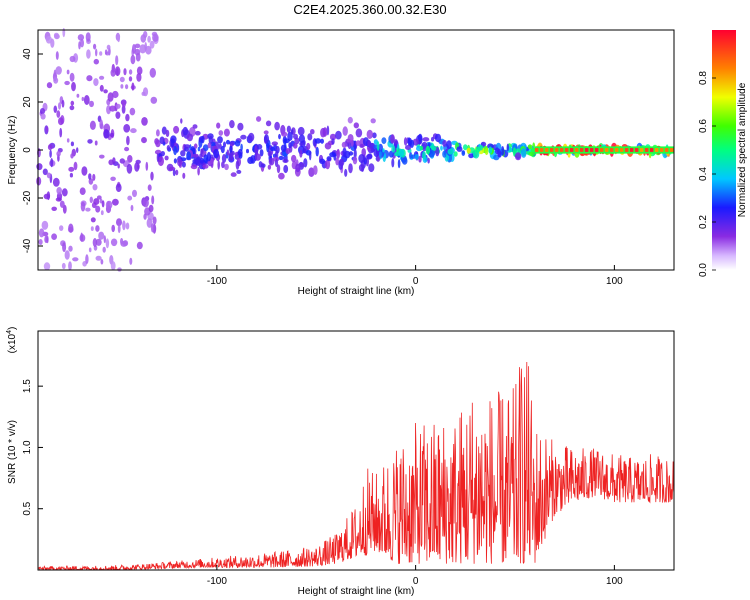  Describe the element at coordinates (703, 78) in the screenshot. I see `colorbar-tick-label-4: 0.8` at that location.